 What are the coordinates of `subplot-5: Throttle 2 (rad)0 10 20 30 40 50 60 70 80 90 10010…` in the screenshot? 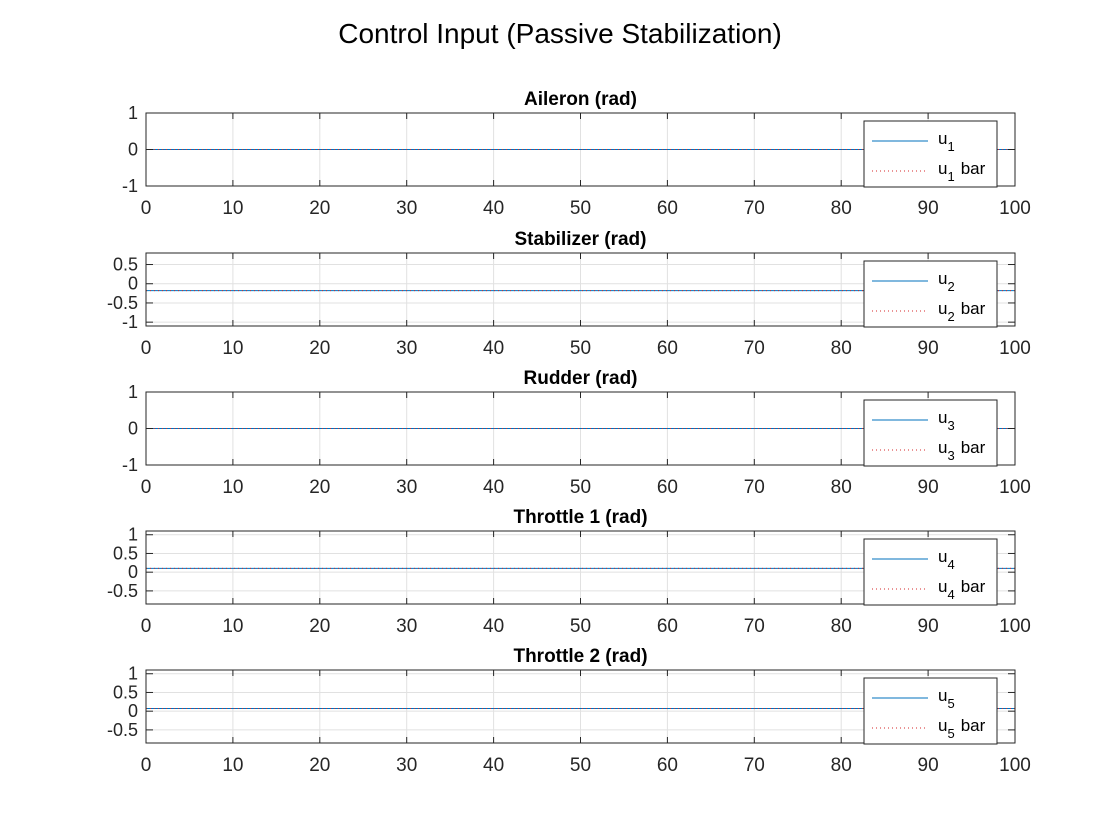 It's located at (569, 711).